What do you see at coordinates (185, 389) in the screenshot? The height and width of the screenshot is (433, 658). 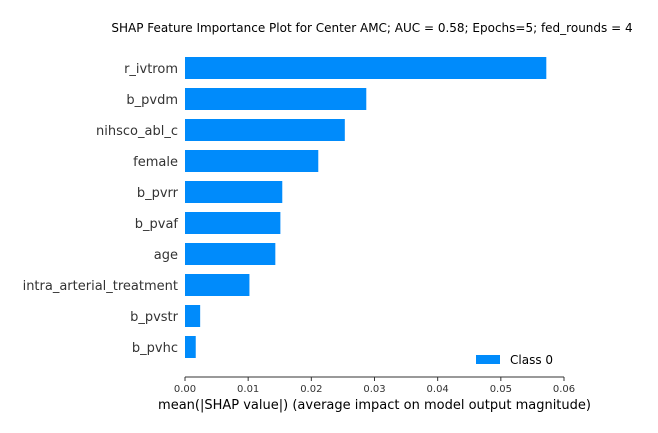 I see `x-tick-label: 0.00` at bounding box center [185, 389].